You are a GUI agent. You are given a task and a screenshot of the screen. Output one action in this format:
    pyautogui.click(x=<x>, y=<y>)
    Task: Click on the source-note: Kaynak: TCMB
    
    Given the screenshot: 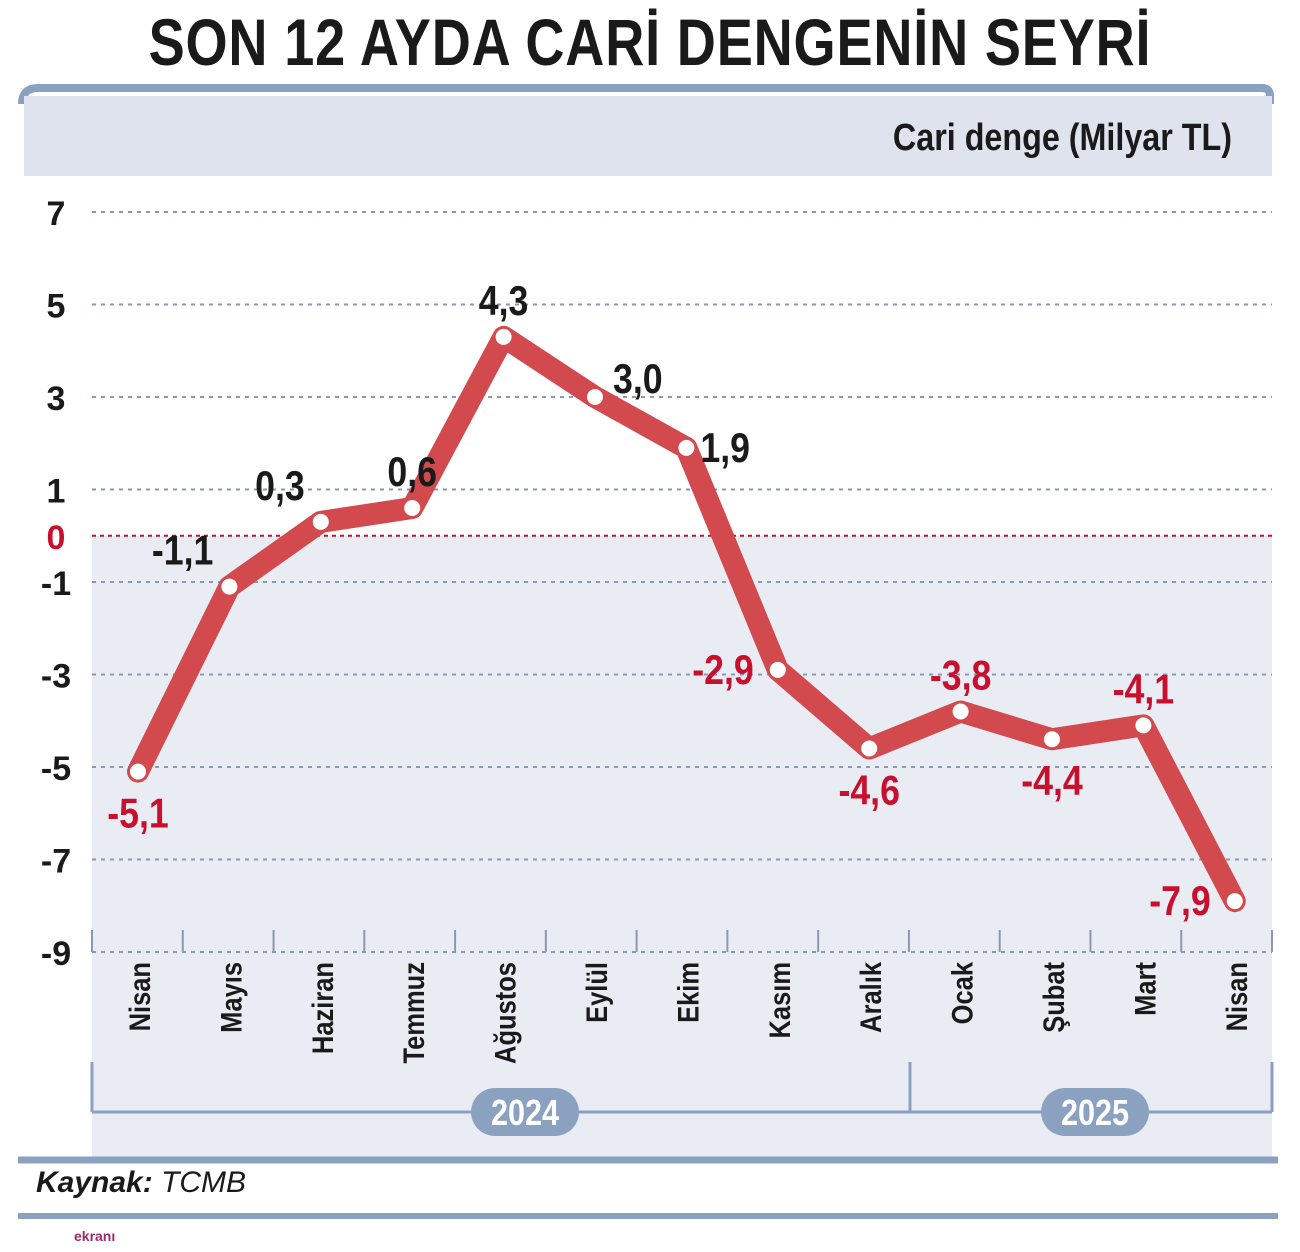 What is the action you would take?
    pyautogui.click(x=141, y=1183)
    